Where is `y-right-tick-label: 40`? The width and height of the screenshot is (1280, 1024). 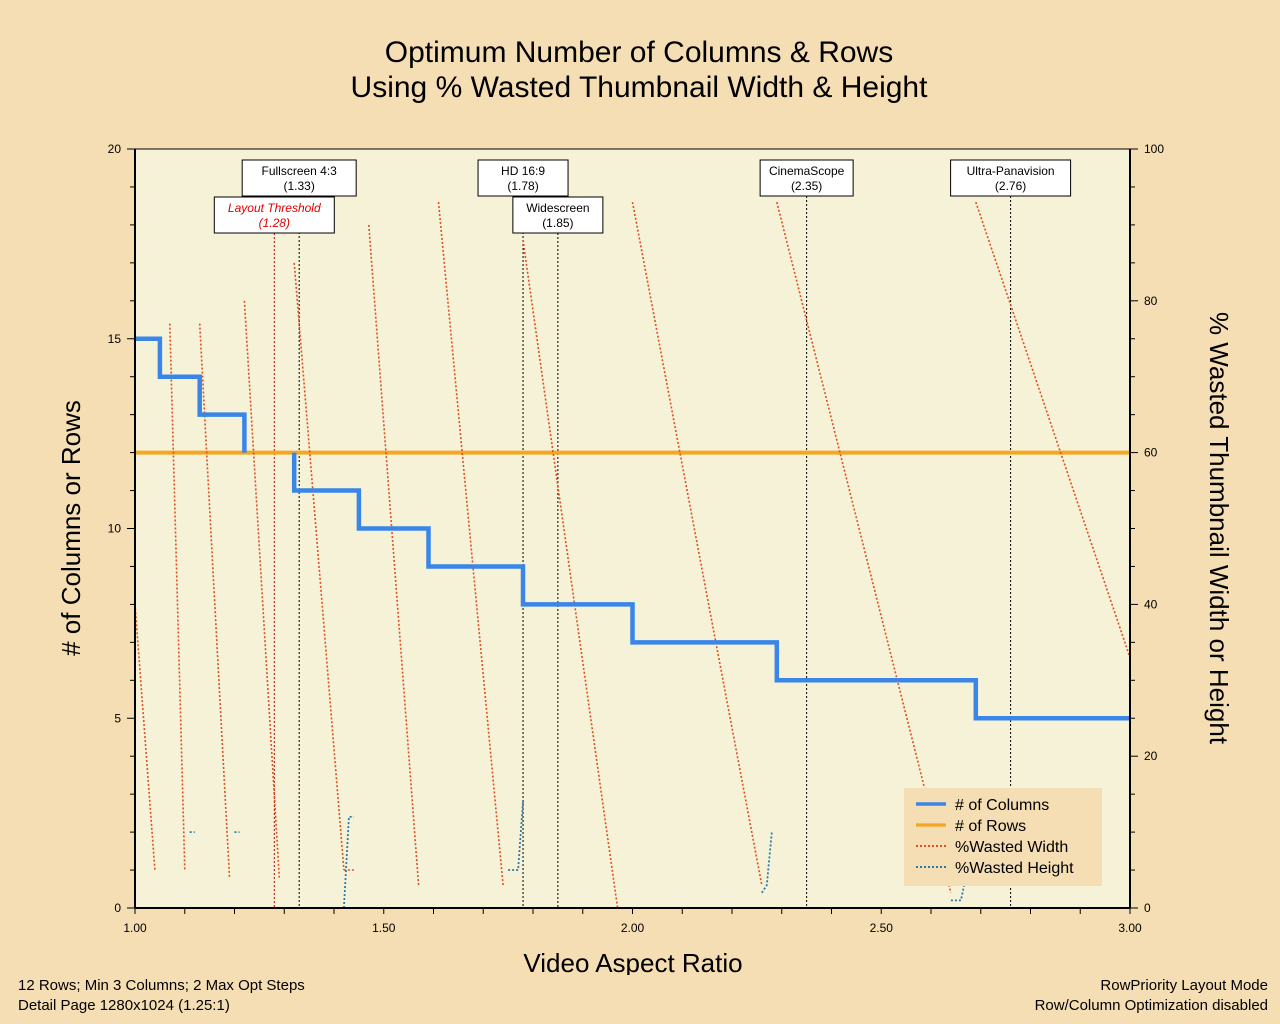
y-right-tick-label: 40 is located at coordinates (1151, 604).